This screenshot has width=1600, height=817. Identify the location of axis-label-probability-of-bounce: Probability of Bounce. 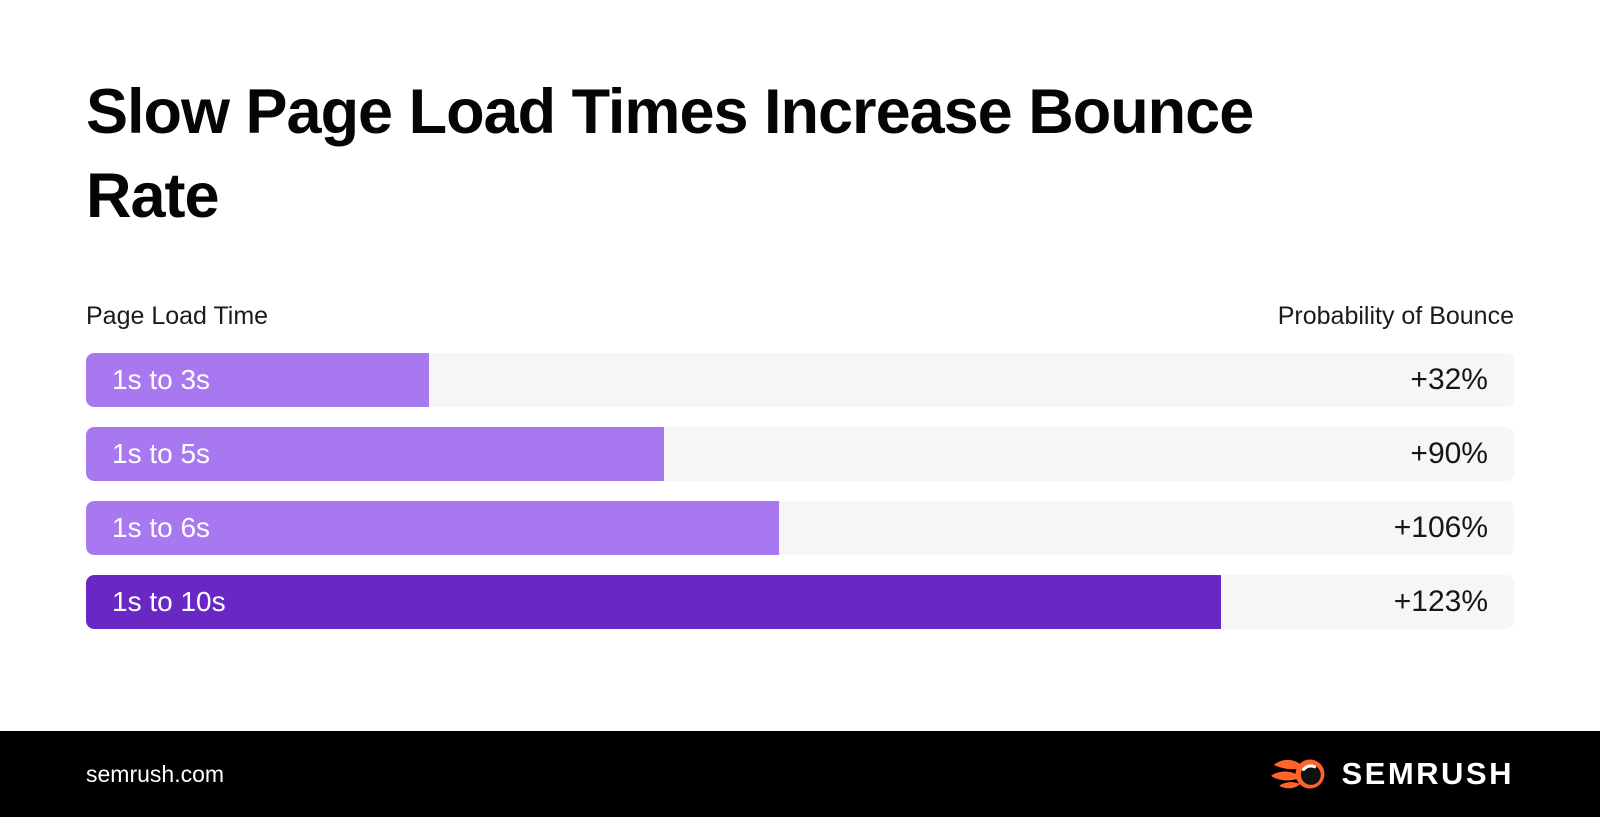
(1395, 316).